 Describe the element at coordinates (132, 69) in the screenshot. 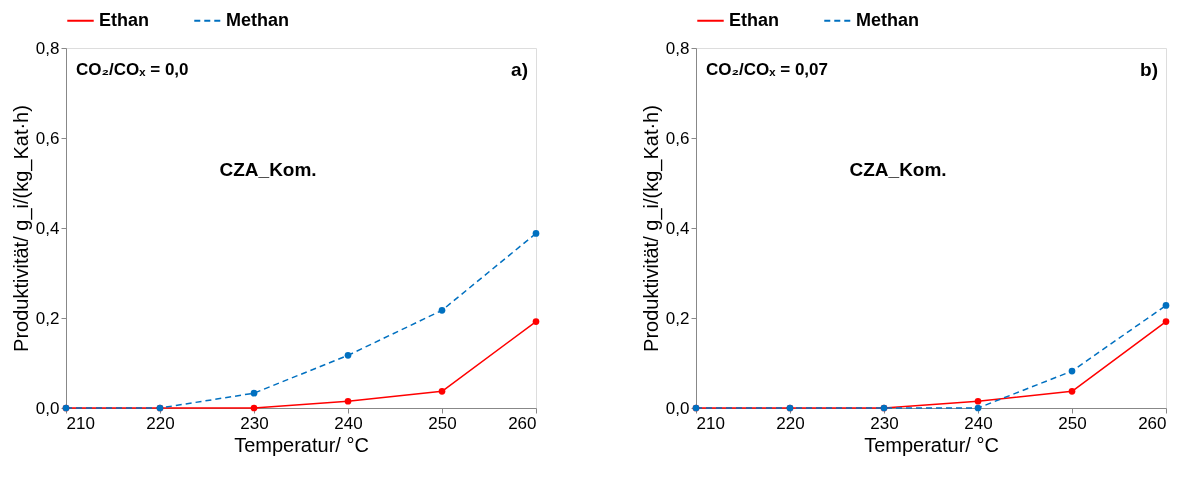

I see `annotation: CO₂/COₓ = 0,0` at that location.